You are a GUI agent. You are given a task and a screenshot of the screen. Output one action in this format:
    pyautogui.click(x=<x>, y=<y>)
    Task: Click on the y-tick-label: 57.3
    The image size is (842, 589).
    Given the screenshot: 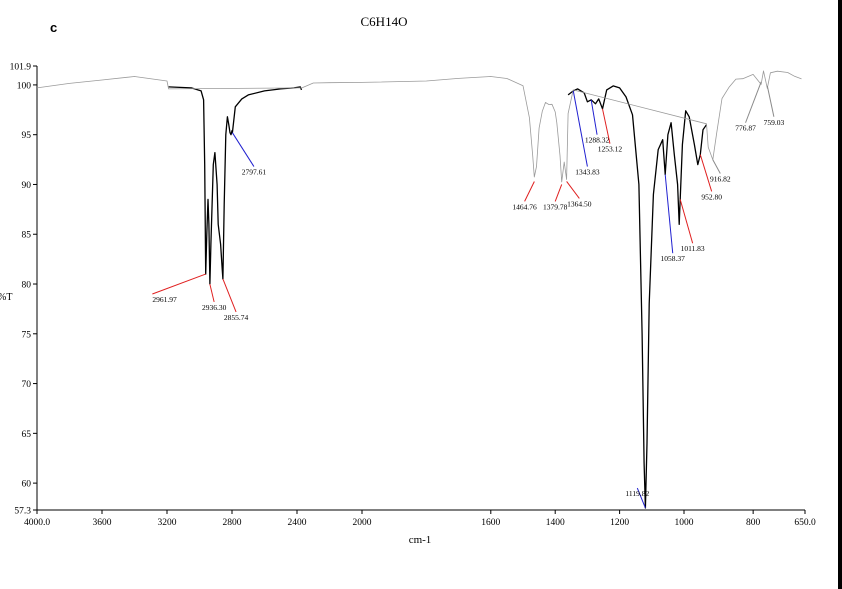 What is the action you would take?
    pyautogui.click(x=22, y=512)
    